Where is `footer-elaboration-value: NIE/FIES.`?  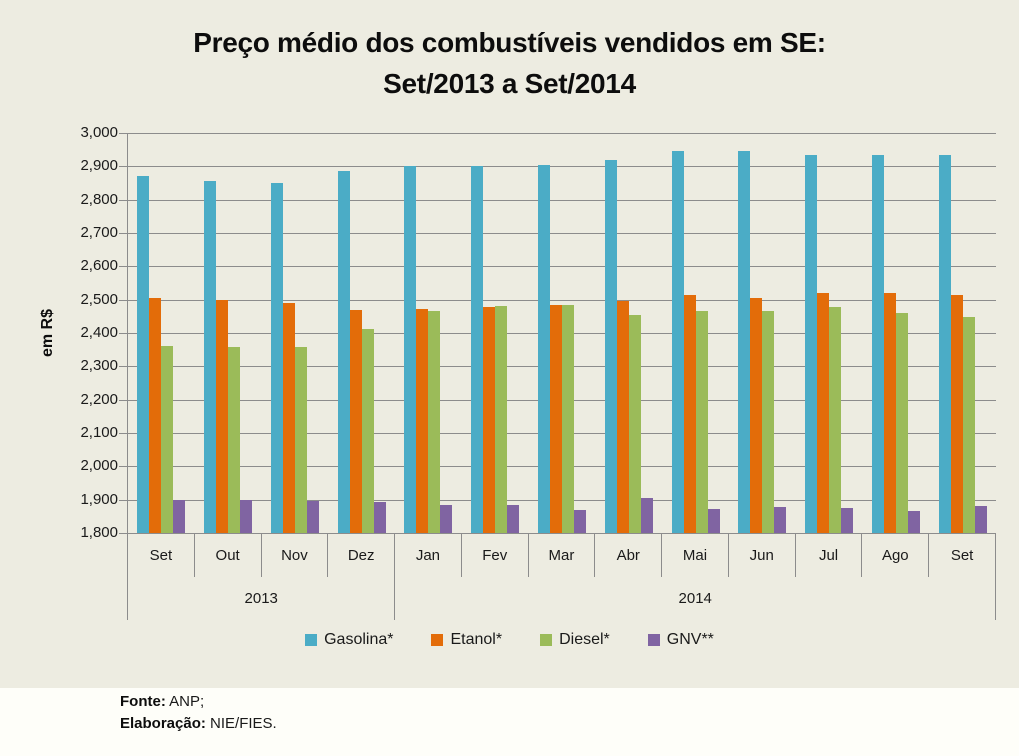 footer-elaboration-value: NIE/FIES. is located at coordinates (243, 723).